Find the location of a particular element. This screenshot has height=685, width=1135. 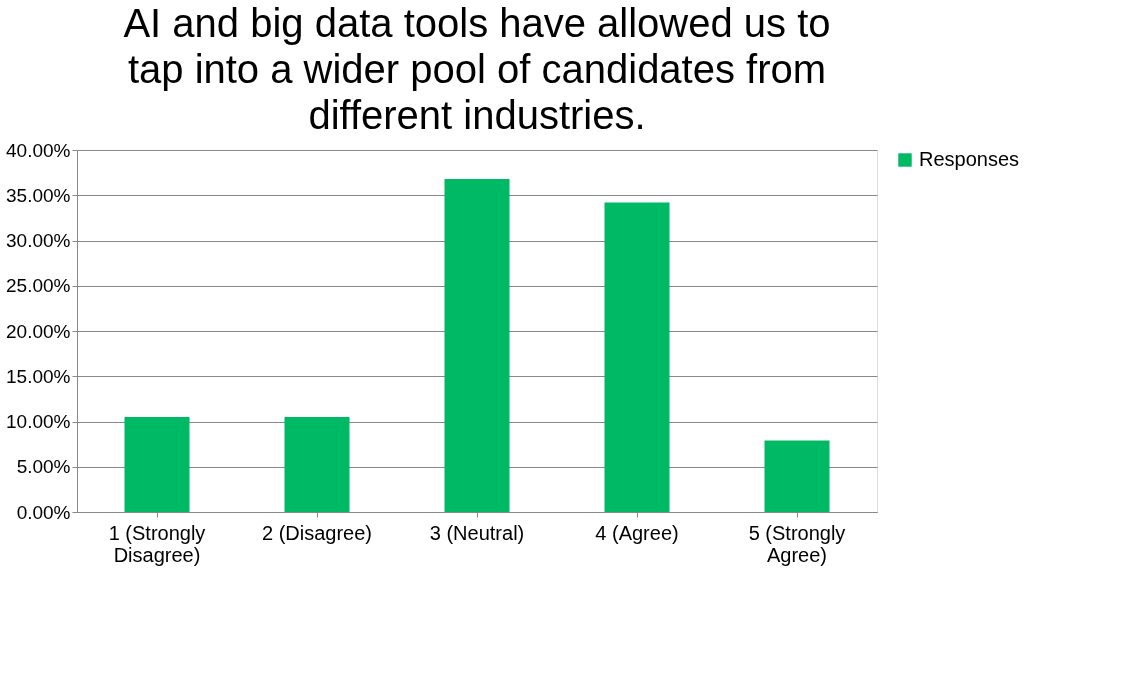

x-tick-label: 2 (Disagree) is located at coordinates (317, 532).